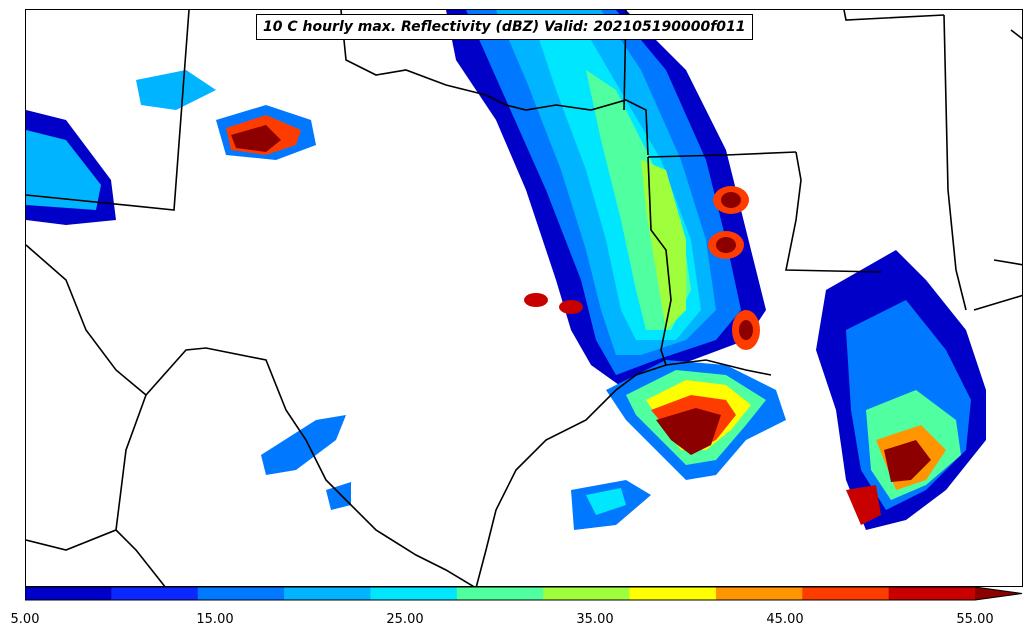  Describe the element at coordinates (998, 593) in the screenshot. I see `colorbar-extend-arrow` at that location.